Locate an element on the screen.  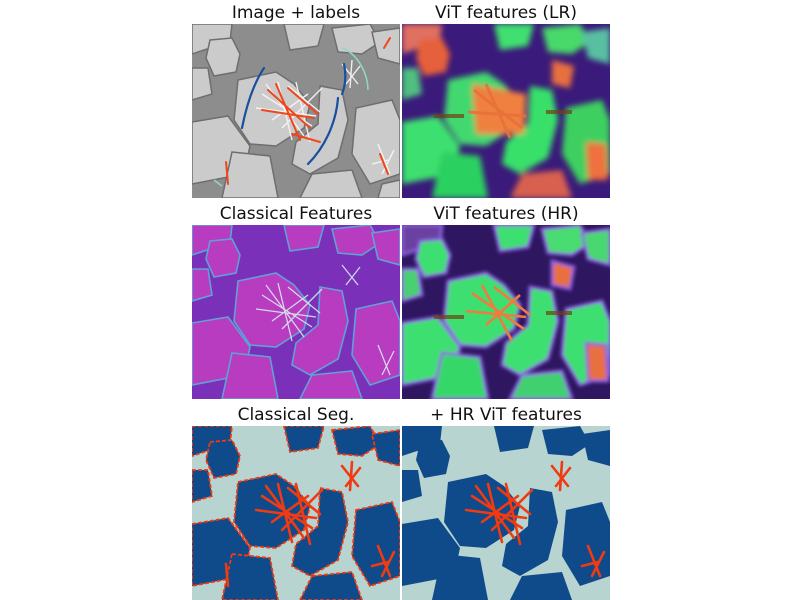
image-labels-panel is located at coordinates (296, 111).